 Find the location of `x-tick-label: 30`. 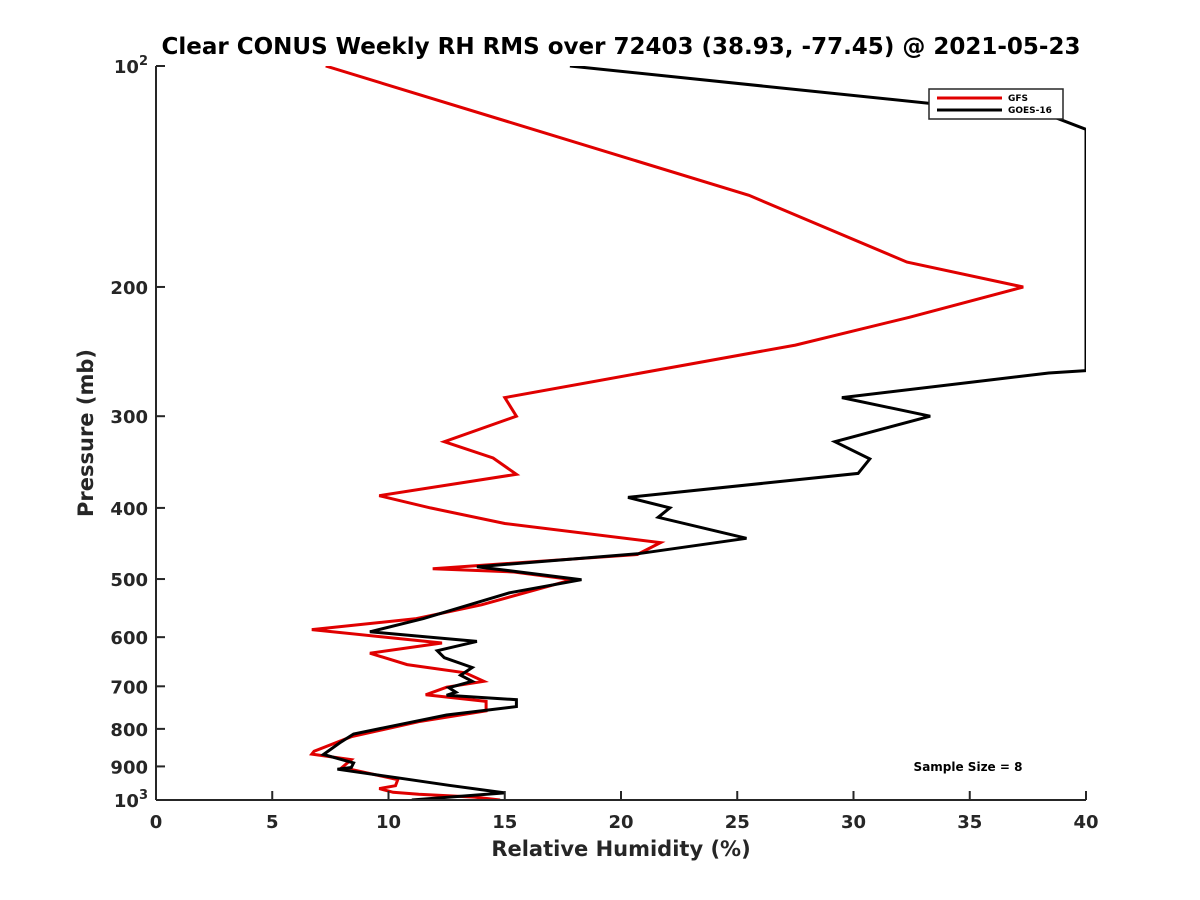

x-tick-label: 30 is located at coordinates (853, 822).